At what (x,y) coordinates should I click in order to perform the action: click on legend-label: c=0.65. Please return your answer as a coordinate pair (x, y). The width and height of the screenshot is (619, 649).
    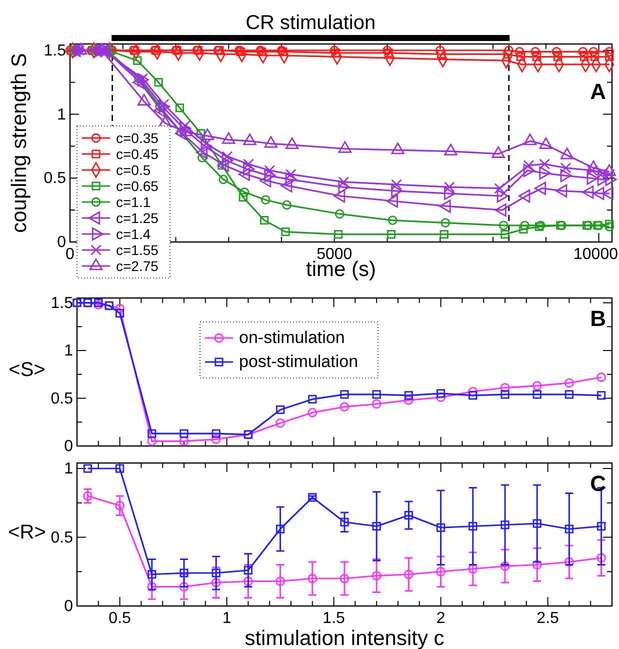
    Looking at the image, I should click on (137, 186).